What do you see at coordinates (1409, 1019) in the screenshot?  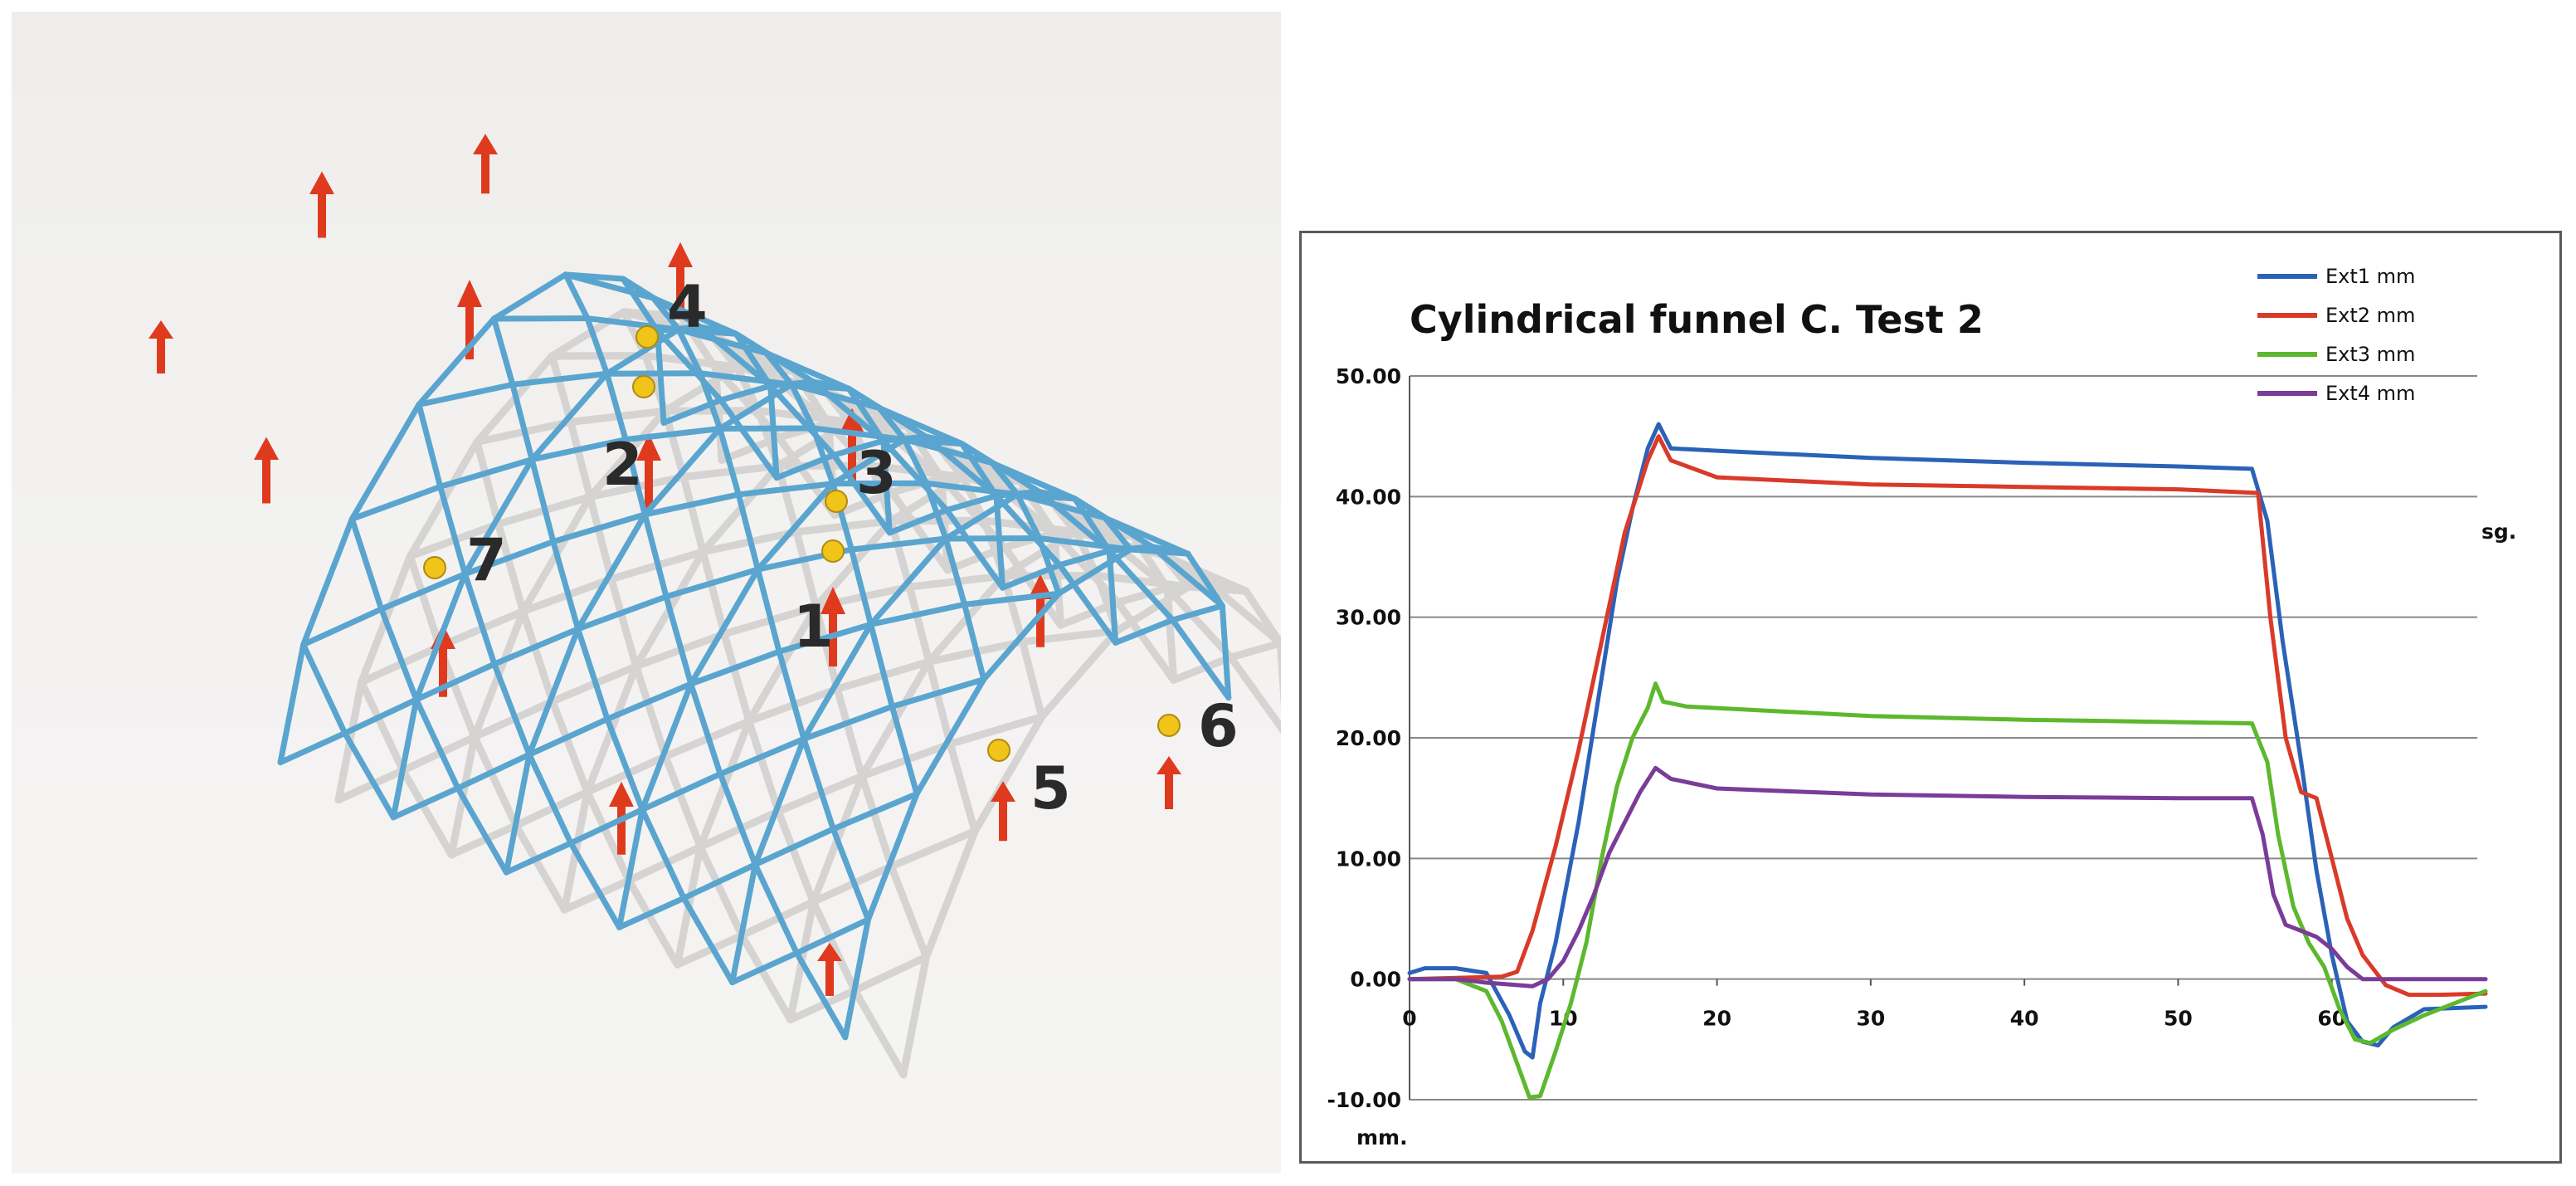 I see `x-tick-label: 0` at bounding box center [1409, 1019].